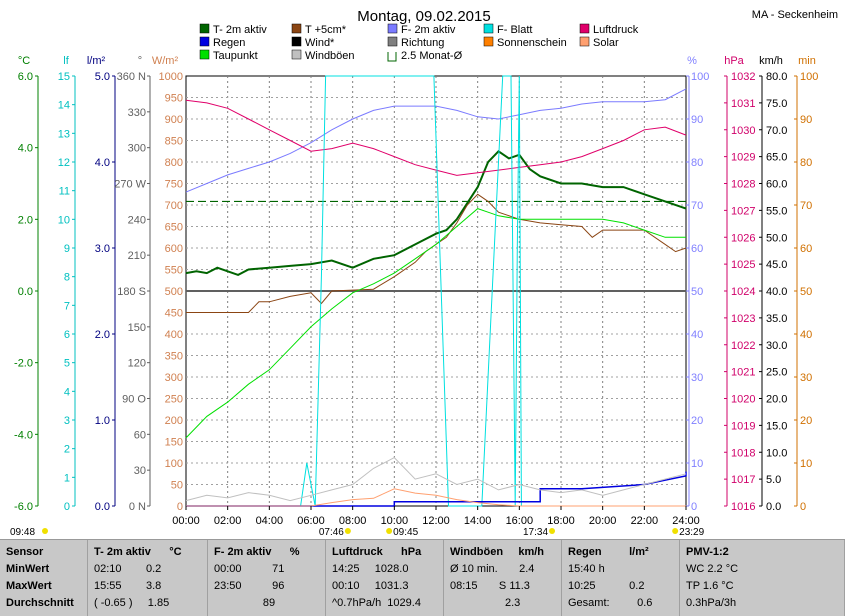 The width and height of the screenshot is (845, 616). What do you see at coordinates (102, 163) in the screenshot?
I see `rain-axis-label: 4.0` at bounding box center [102, 163].